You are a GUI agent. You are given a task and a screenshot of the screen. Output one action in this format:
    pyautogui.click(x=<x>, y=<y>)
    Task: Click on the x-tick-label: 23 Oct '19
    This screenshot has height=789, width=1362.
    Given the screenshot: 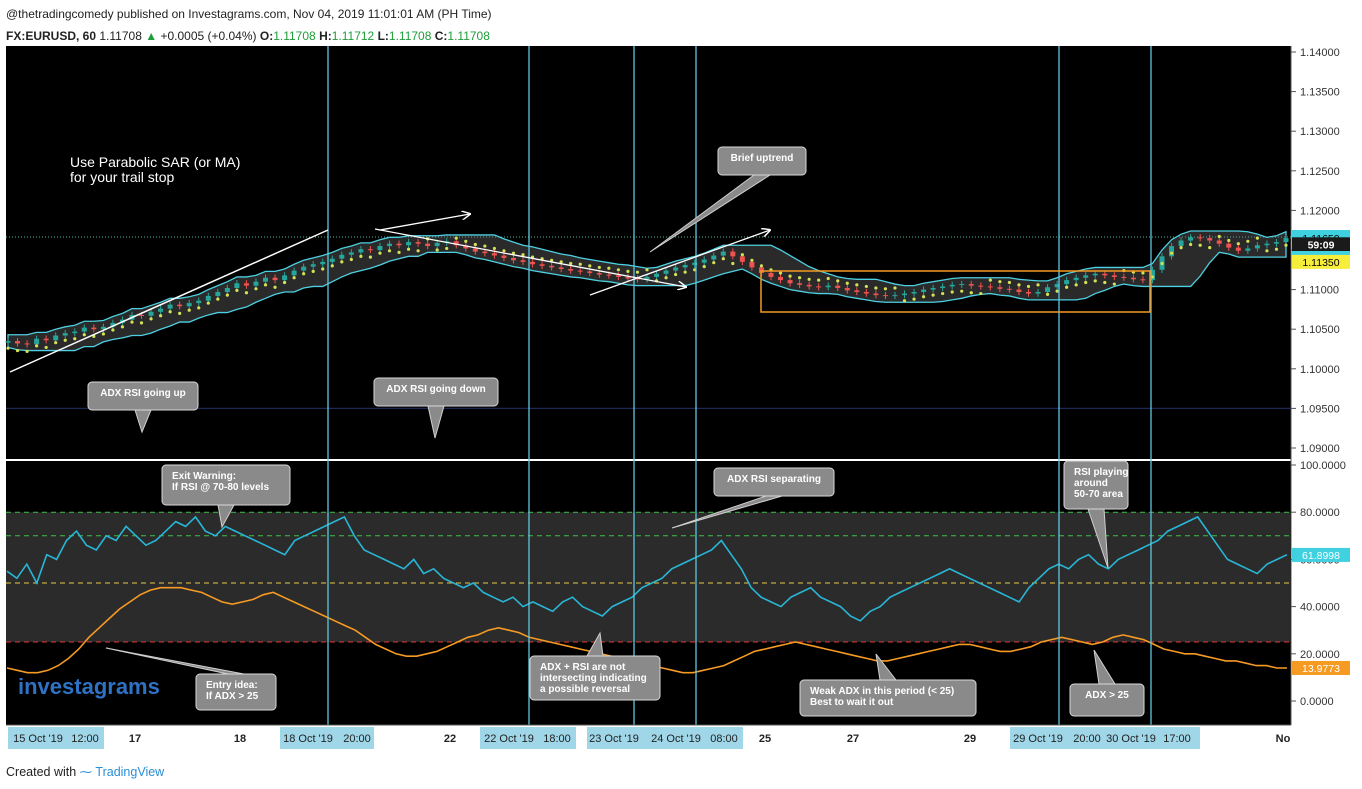 What is the action you would take?
    pyautogui.click(x=614, y=739)
    